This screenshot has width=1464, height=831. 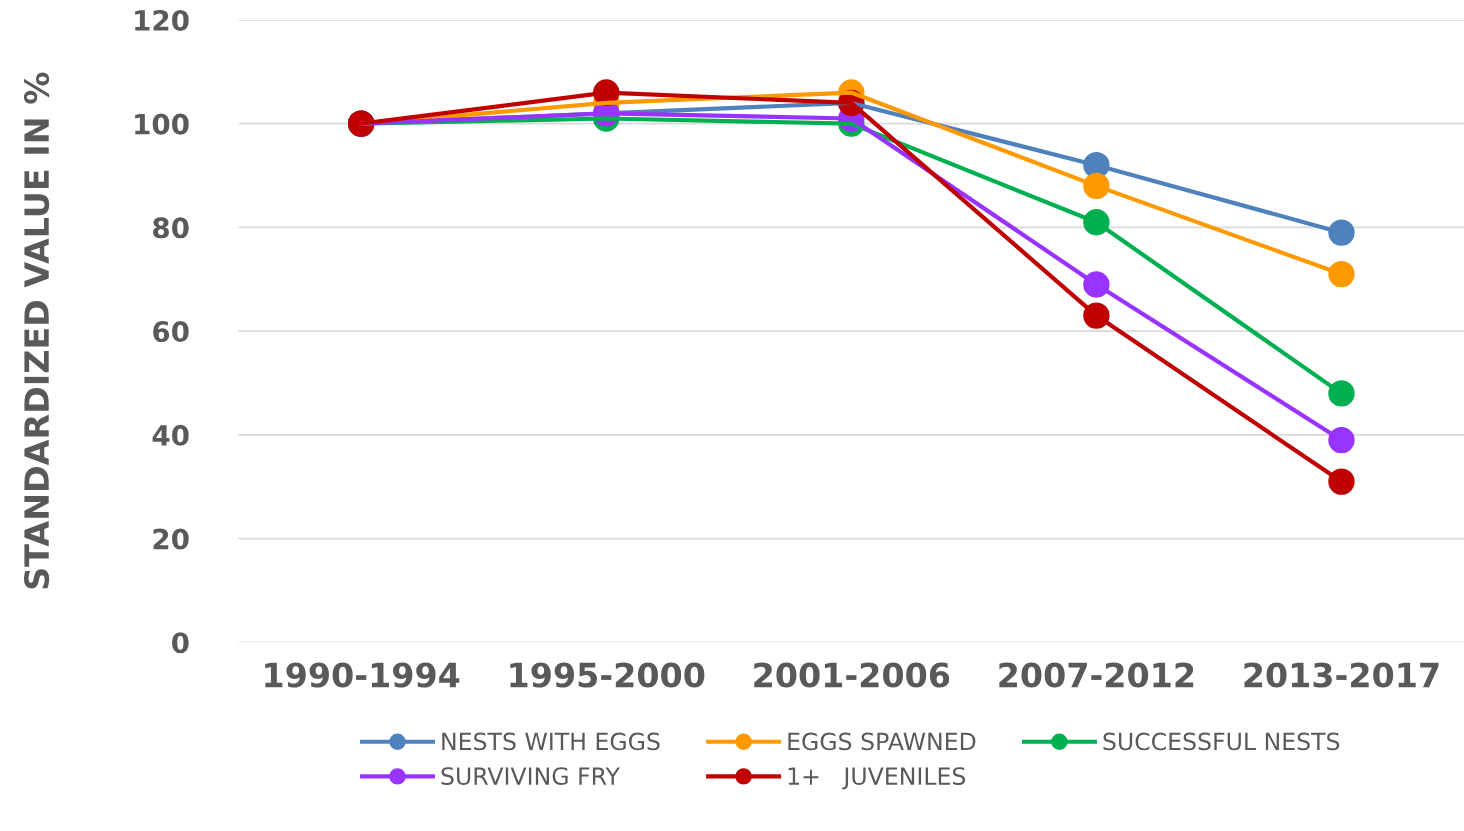 What do you see at coordinates (1096, 675) in the screenshot?
I see `x-tick-label: 2007-2012` at bounding box center [1096, 675].